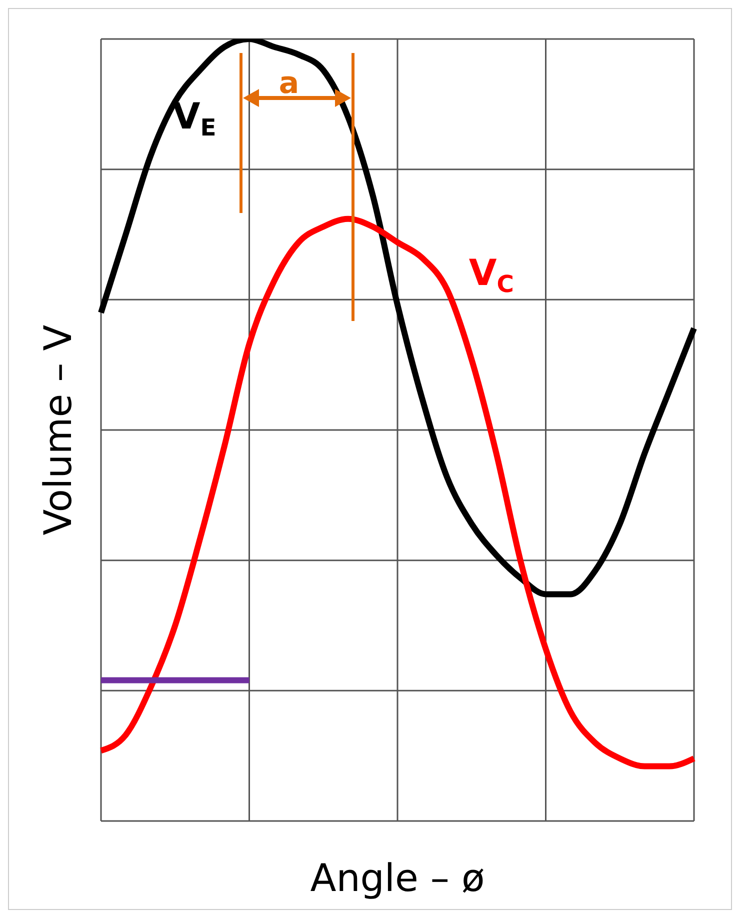 Image resolution: width=738 pixels, height=918 pixels. What do you see at coordinates (491, 275) in the screenshot?
I see `series-label: V$_{C}$` at bounding box center [491, 275].